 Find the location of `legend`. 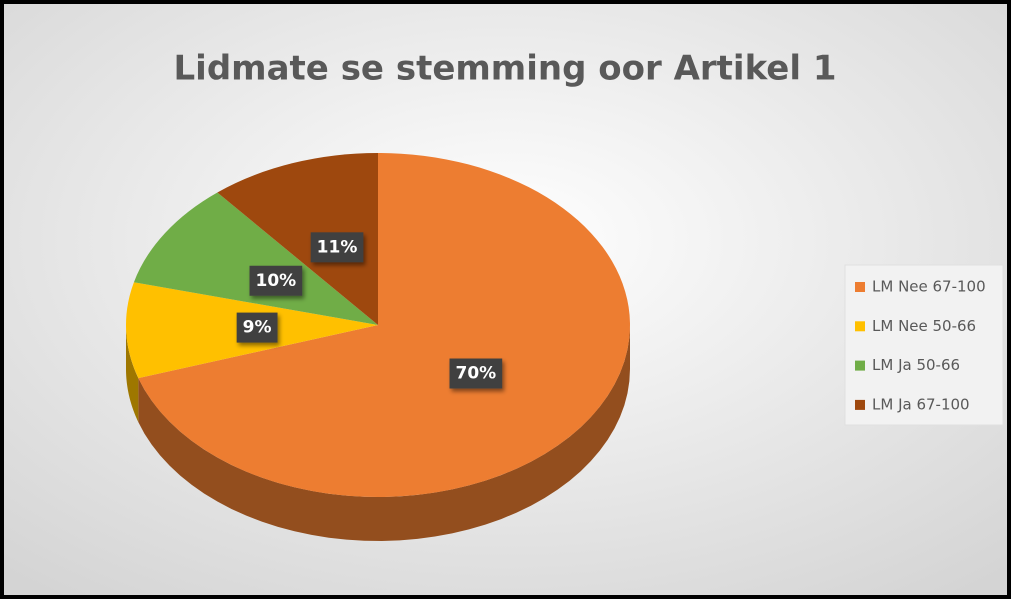

legend is located at coordinates (924, 345).